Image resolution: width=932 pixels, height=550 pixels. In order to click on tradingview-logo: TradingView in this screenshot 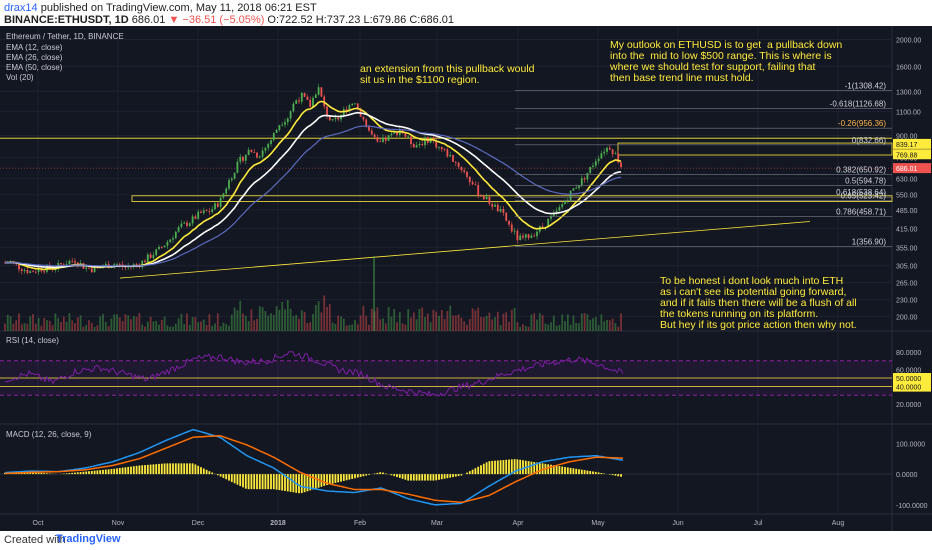, I will do `click(88, 539)`.